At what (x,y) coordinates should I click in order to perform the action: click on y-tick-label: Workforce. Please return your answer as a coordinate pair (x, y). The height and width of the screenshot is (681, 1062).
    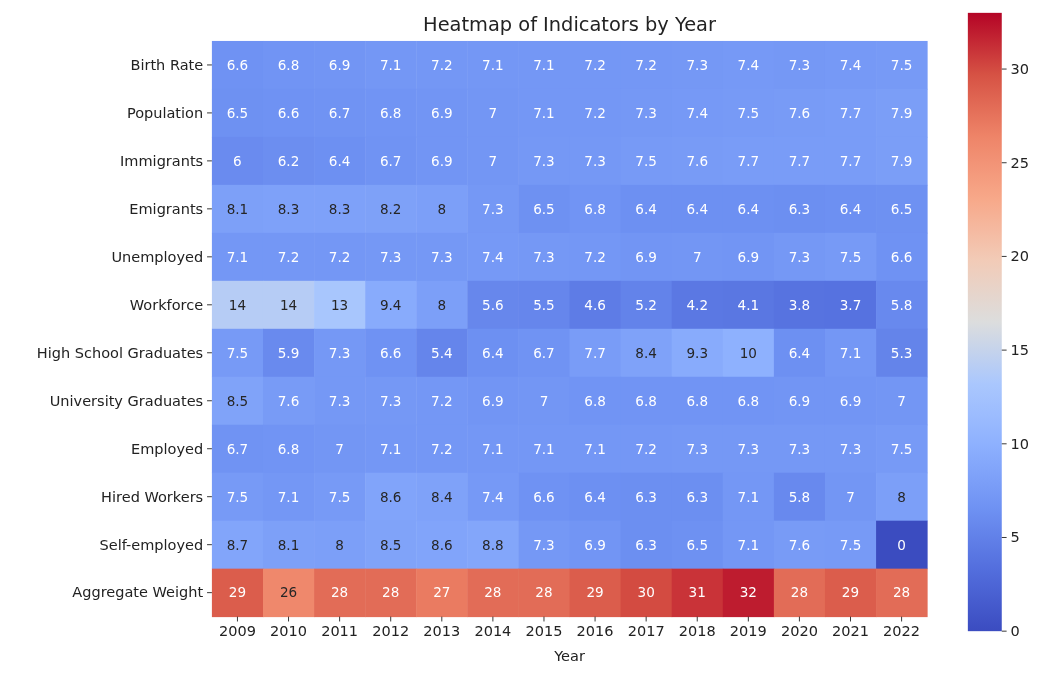
    Looking at the image, I should click on (166, 304).